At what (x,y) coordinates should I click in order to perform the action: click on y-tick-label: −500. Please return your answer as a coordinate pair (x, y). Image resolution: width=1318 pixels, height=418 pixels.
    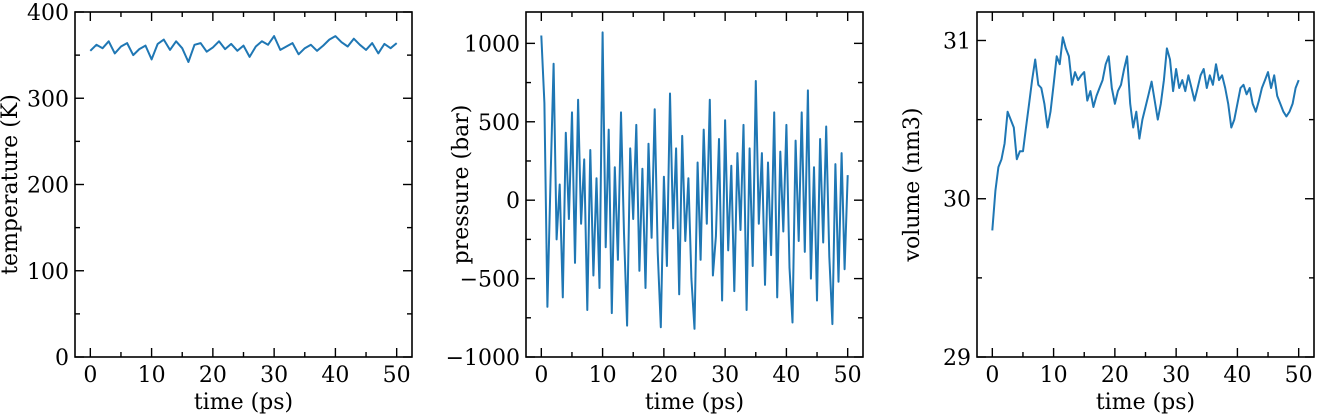
    Looking at the image, I should click on (490, 280).